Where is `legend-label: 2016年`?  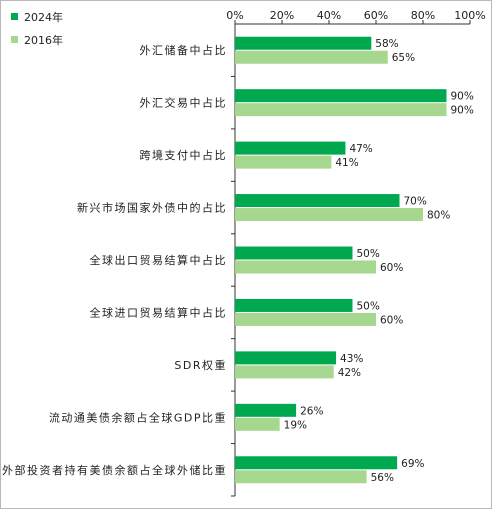
legend-label: 2016年 is located at coordinates (43, 40).